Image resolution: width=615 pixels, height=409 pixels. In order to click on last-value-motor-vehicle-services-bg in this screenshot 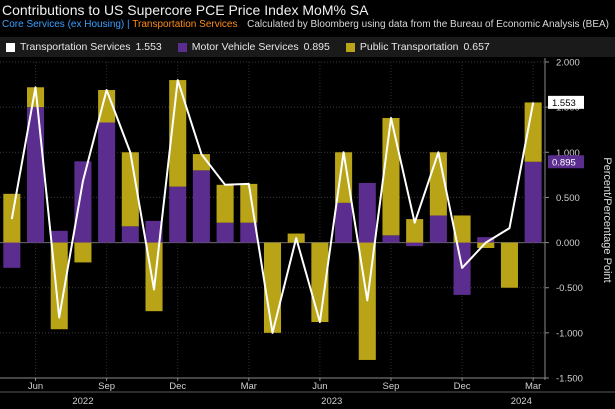, I will do `click(566, 162)`.